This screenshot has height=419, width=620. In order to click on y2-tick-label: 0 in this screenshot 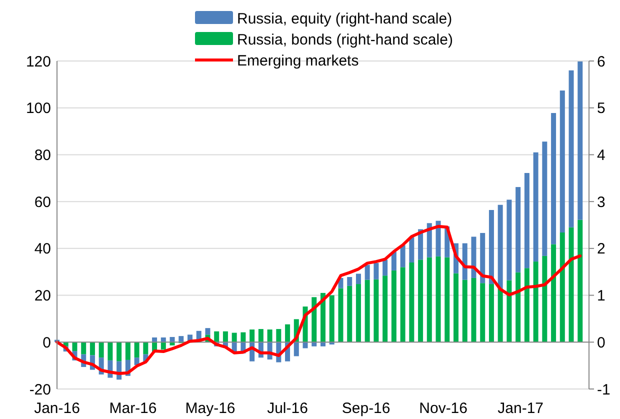, I will do `click(601, 343)`.